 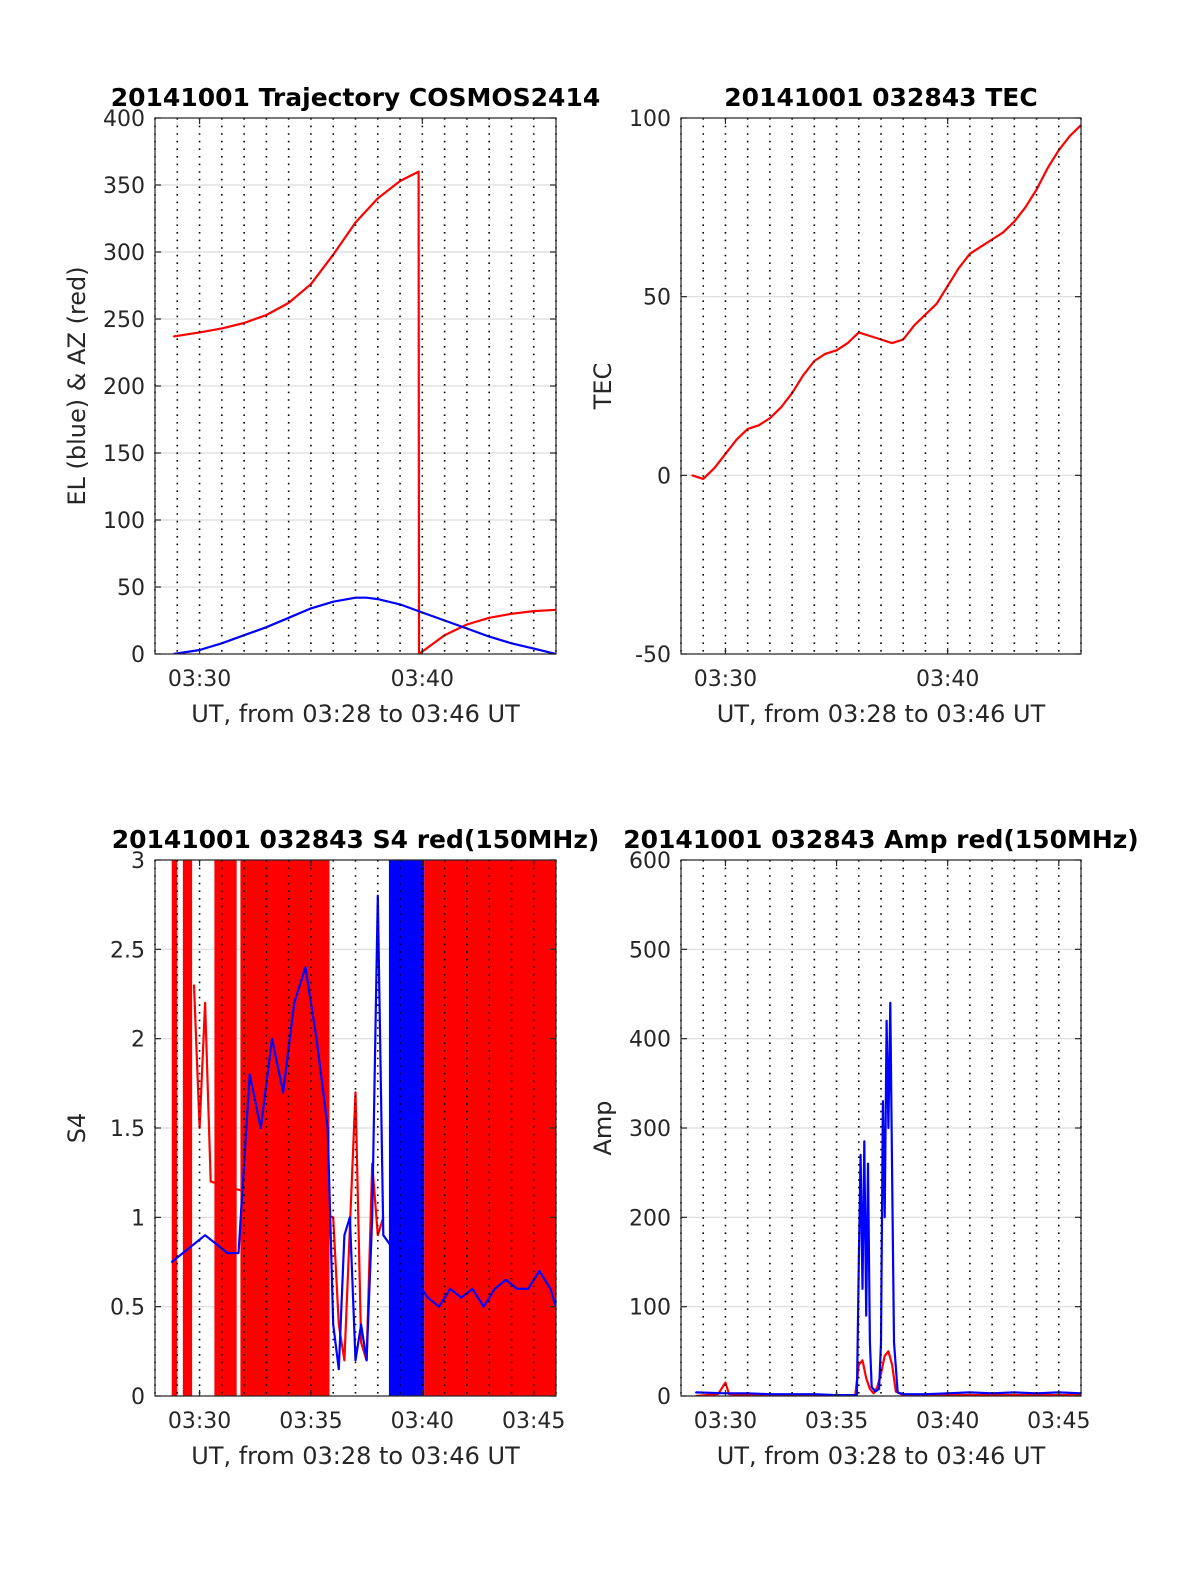 What do you see at coordinates (406, 1128) in the screenshot?
I see `blue-band` at bounding box center [406, 1128].